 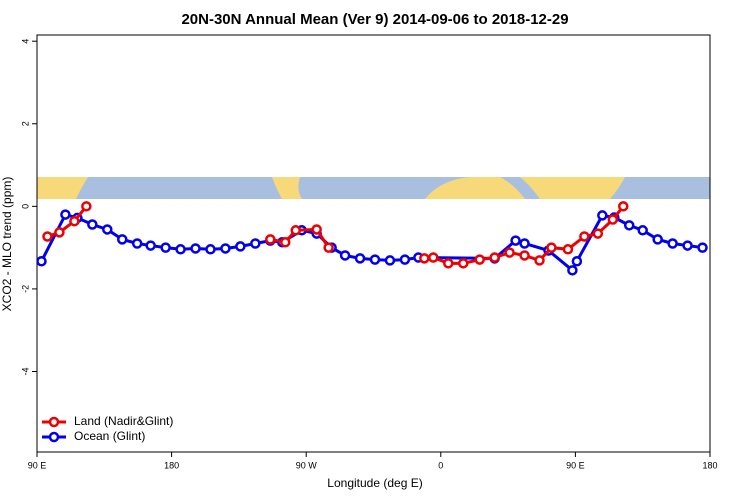 I want to click on map-band, so click(x=373, y=188).